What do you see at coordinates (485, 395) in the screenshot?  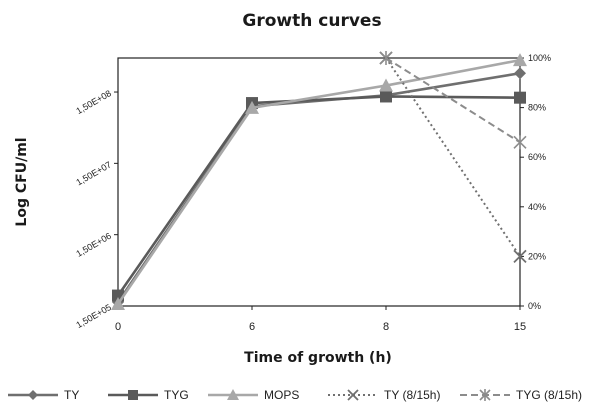 I see `legend-star-marker` at bounding box center [485, 395].